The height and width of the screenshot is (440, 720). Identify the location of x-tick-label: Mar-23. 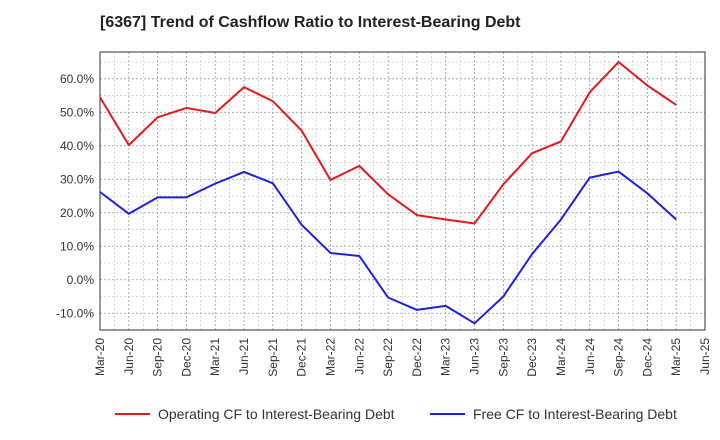
(446, 357).